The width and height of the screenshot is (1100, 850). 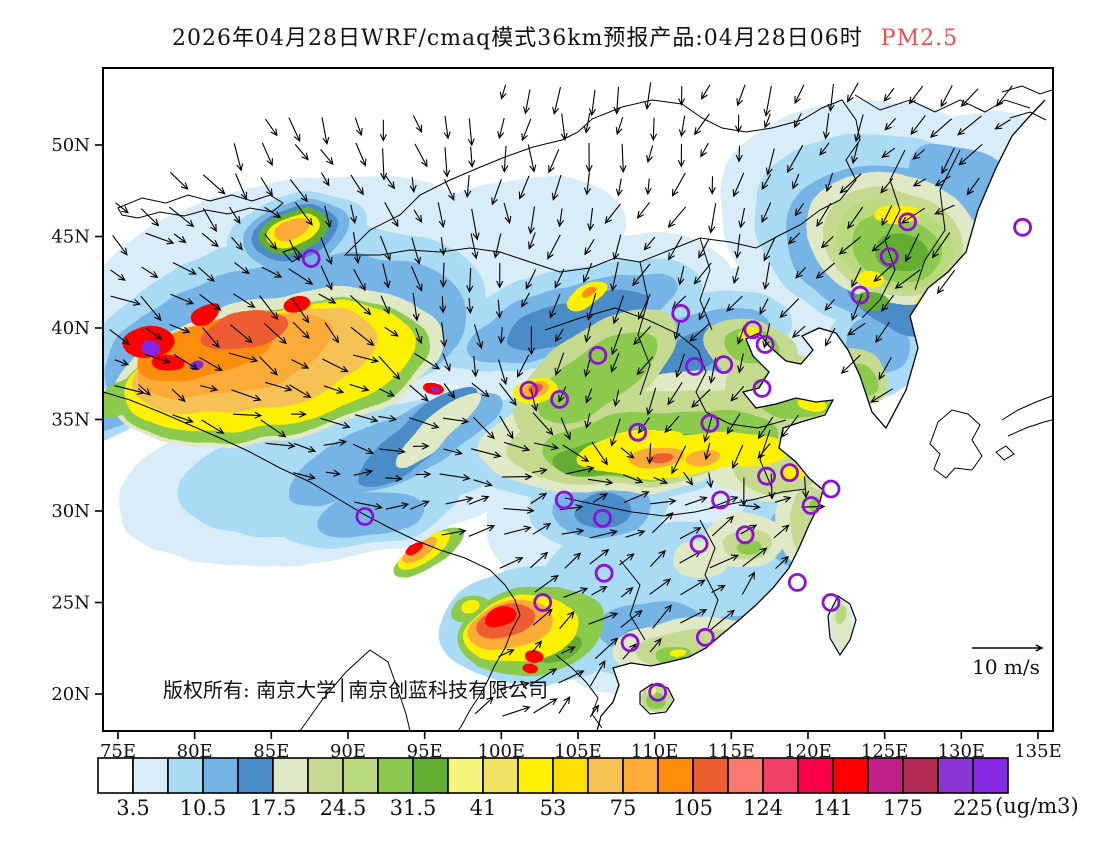 I want to click on x-axis-tick-label: 95E, so click(x=425, y=751).